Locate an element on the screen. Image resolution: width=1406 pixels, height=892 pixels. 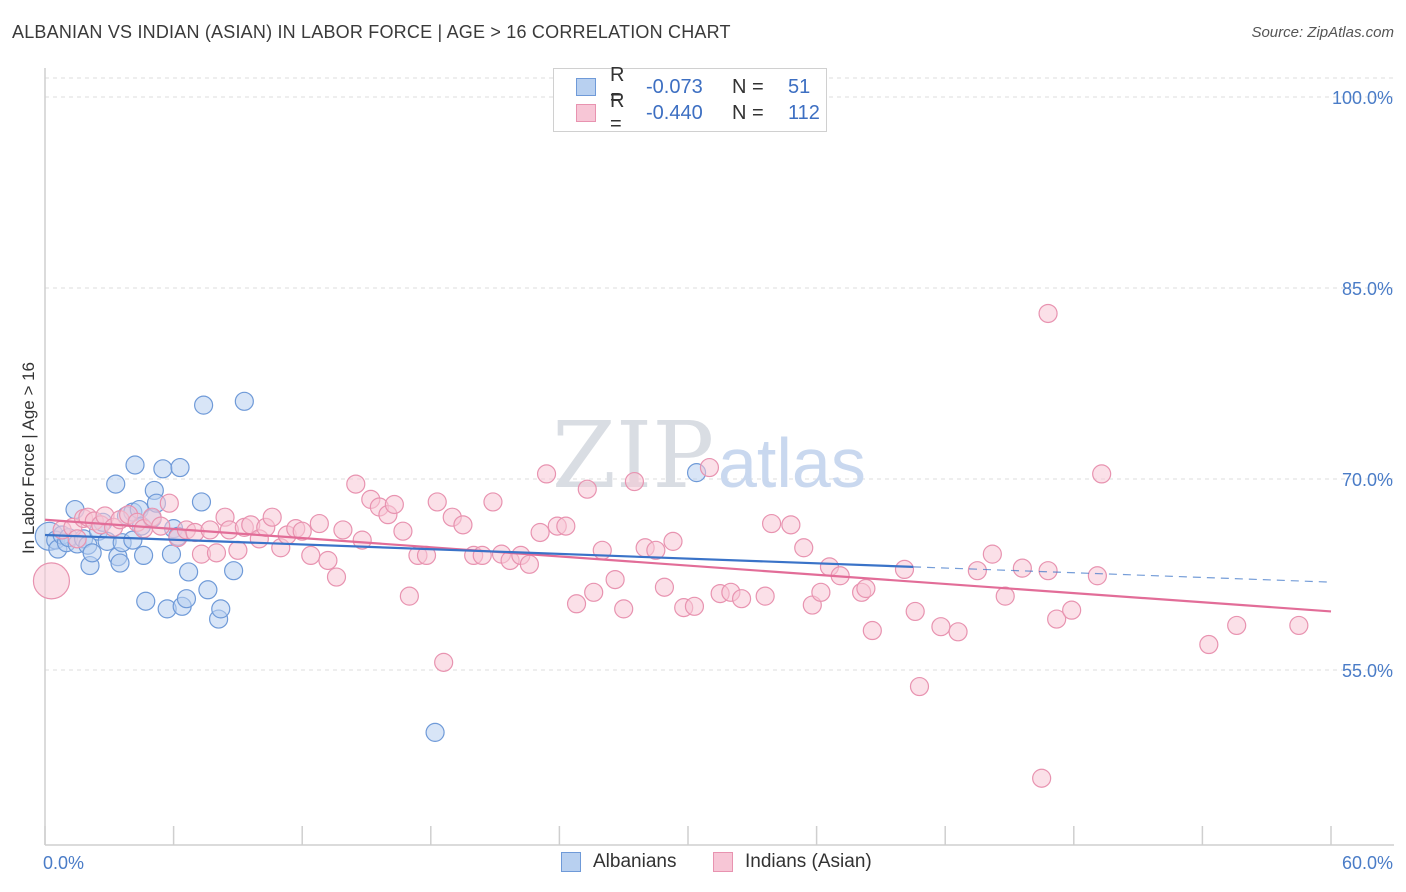
trend-lines is located at coordinates (688, 565).